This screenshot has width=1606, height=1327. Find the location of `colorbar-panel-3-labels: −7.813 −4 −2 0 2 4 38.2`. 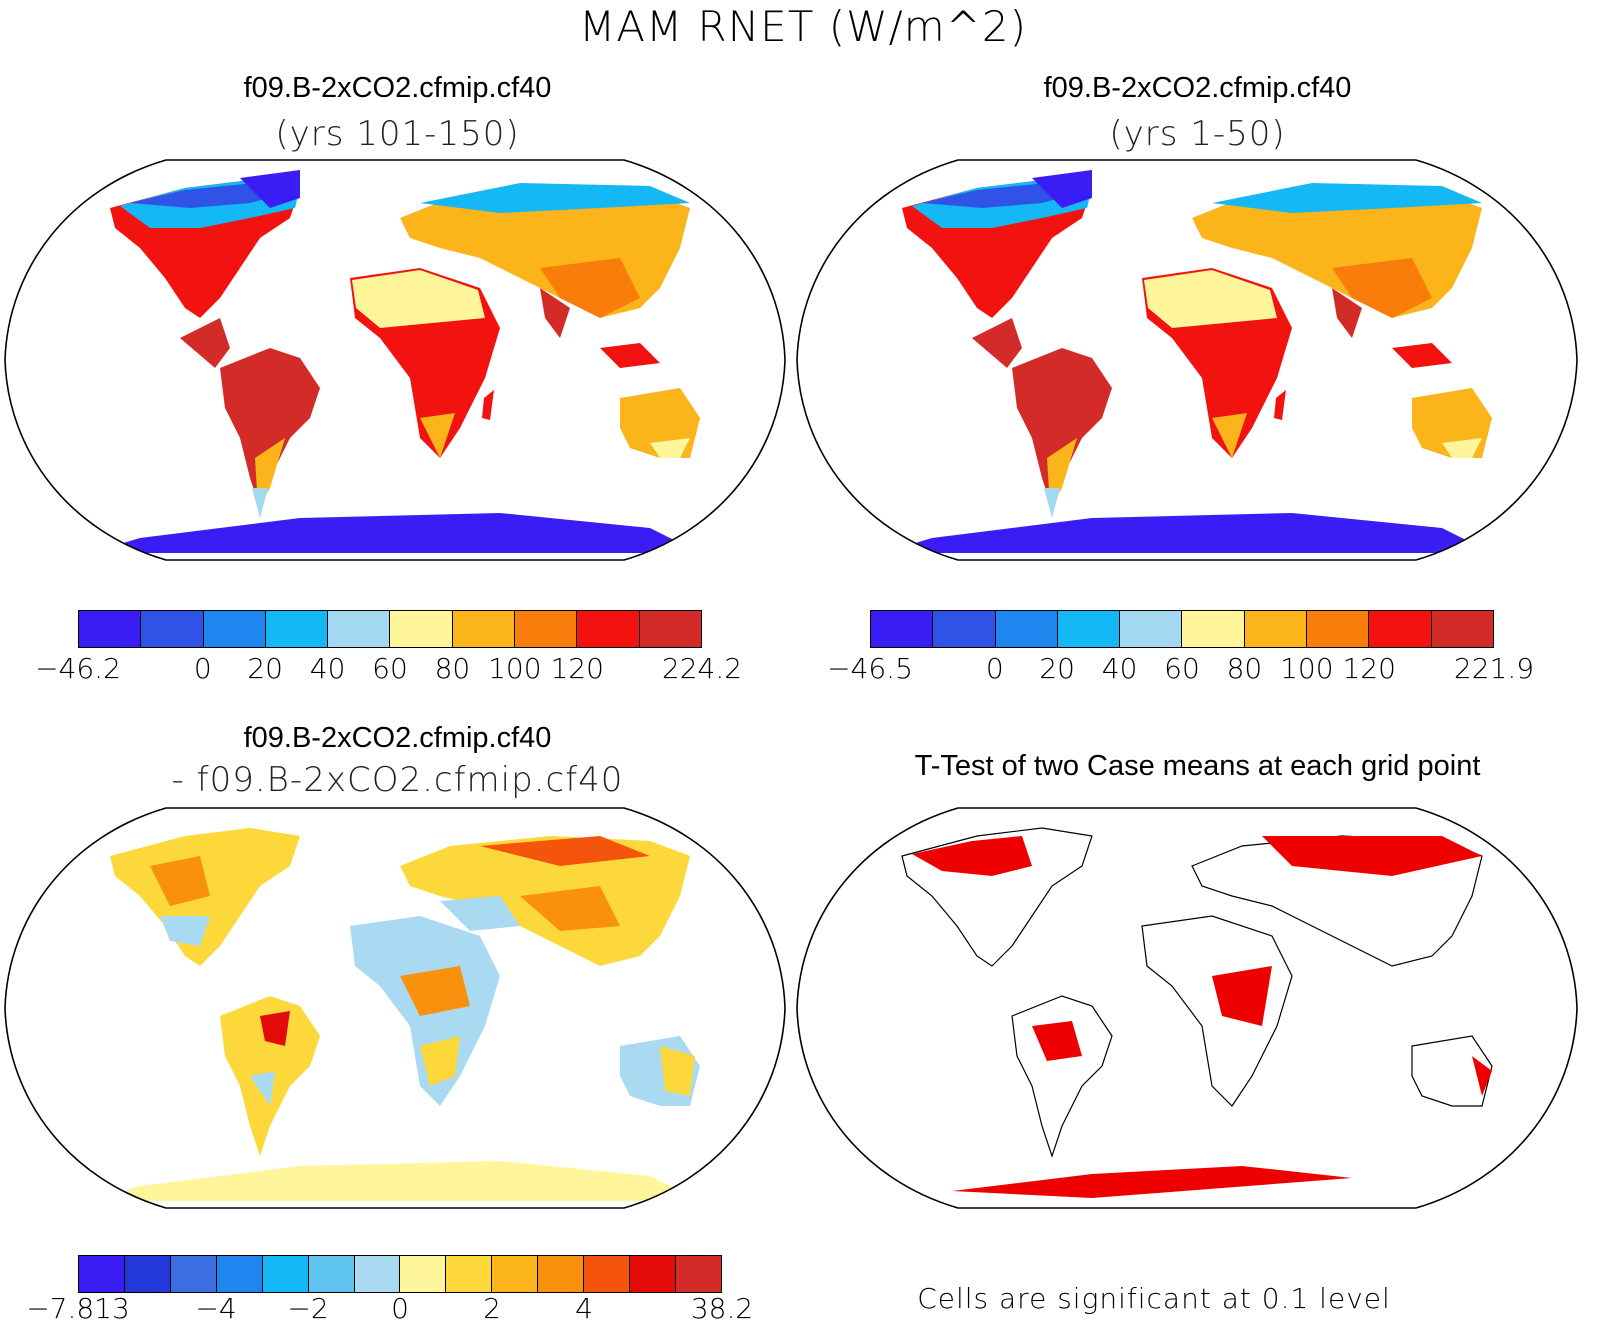

colorbar-panel-3-labels: −7.813 −4 −2 0 2 4 38.2 is located at coordinates (389, 1309).